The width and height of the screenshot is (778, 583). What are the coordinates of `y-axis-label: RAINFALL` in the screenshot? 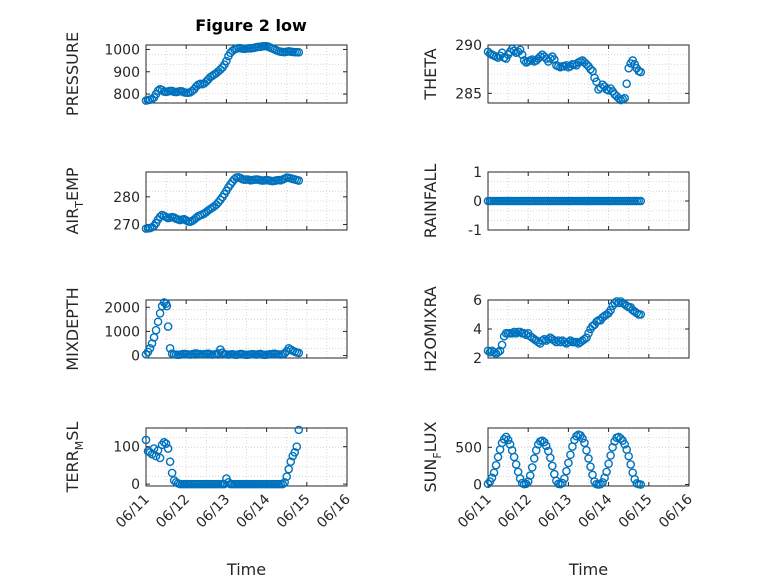 It's located at (430, 201).